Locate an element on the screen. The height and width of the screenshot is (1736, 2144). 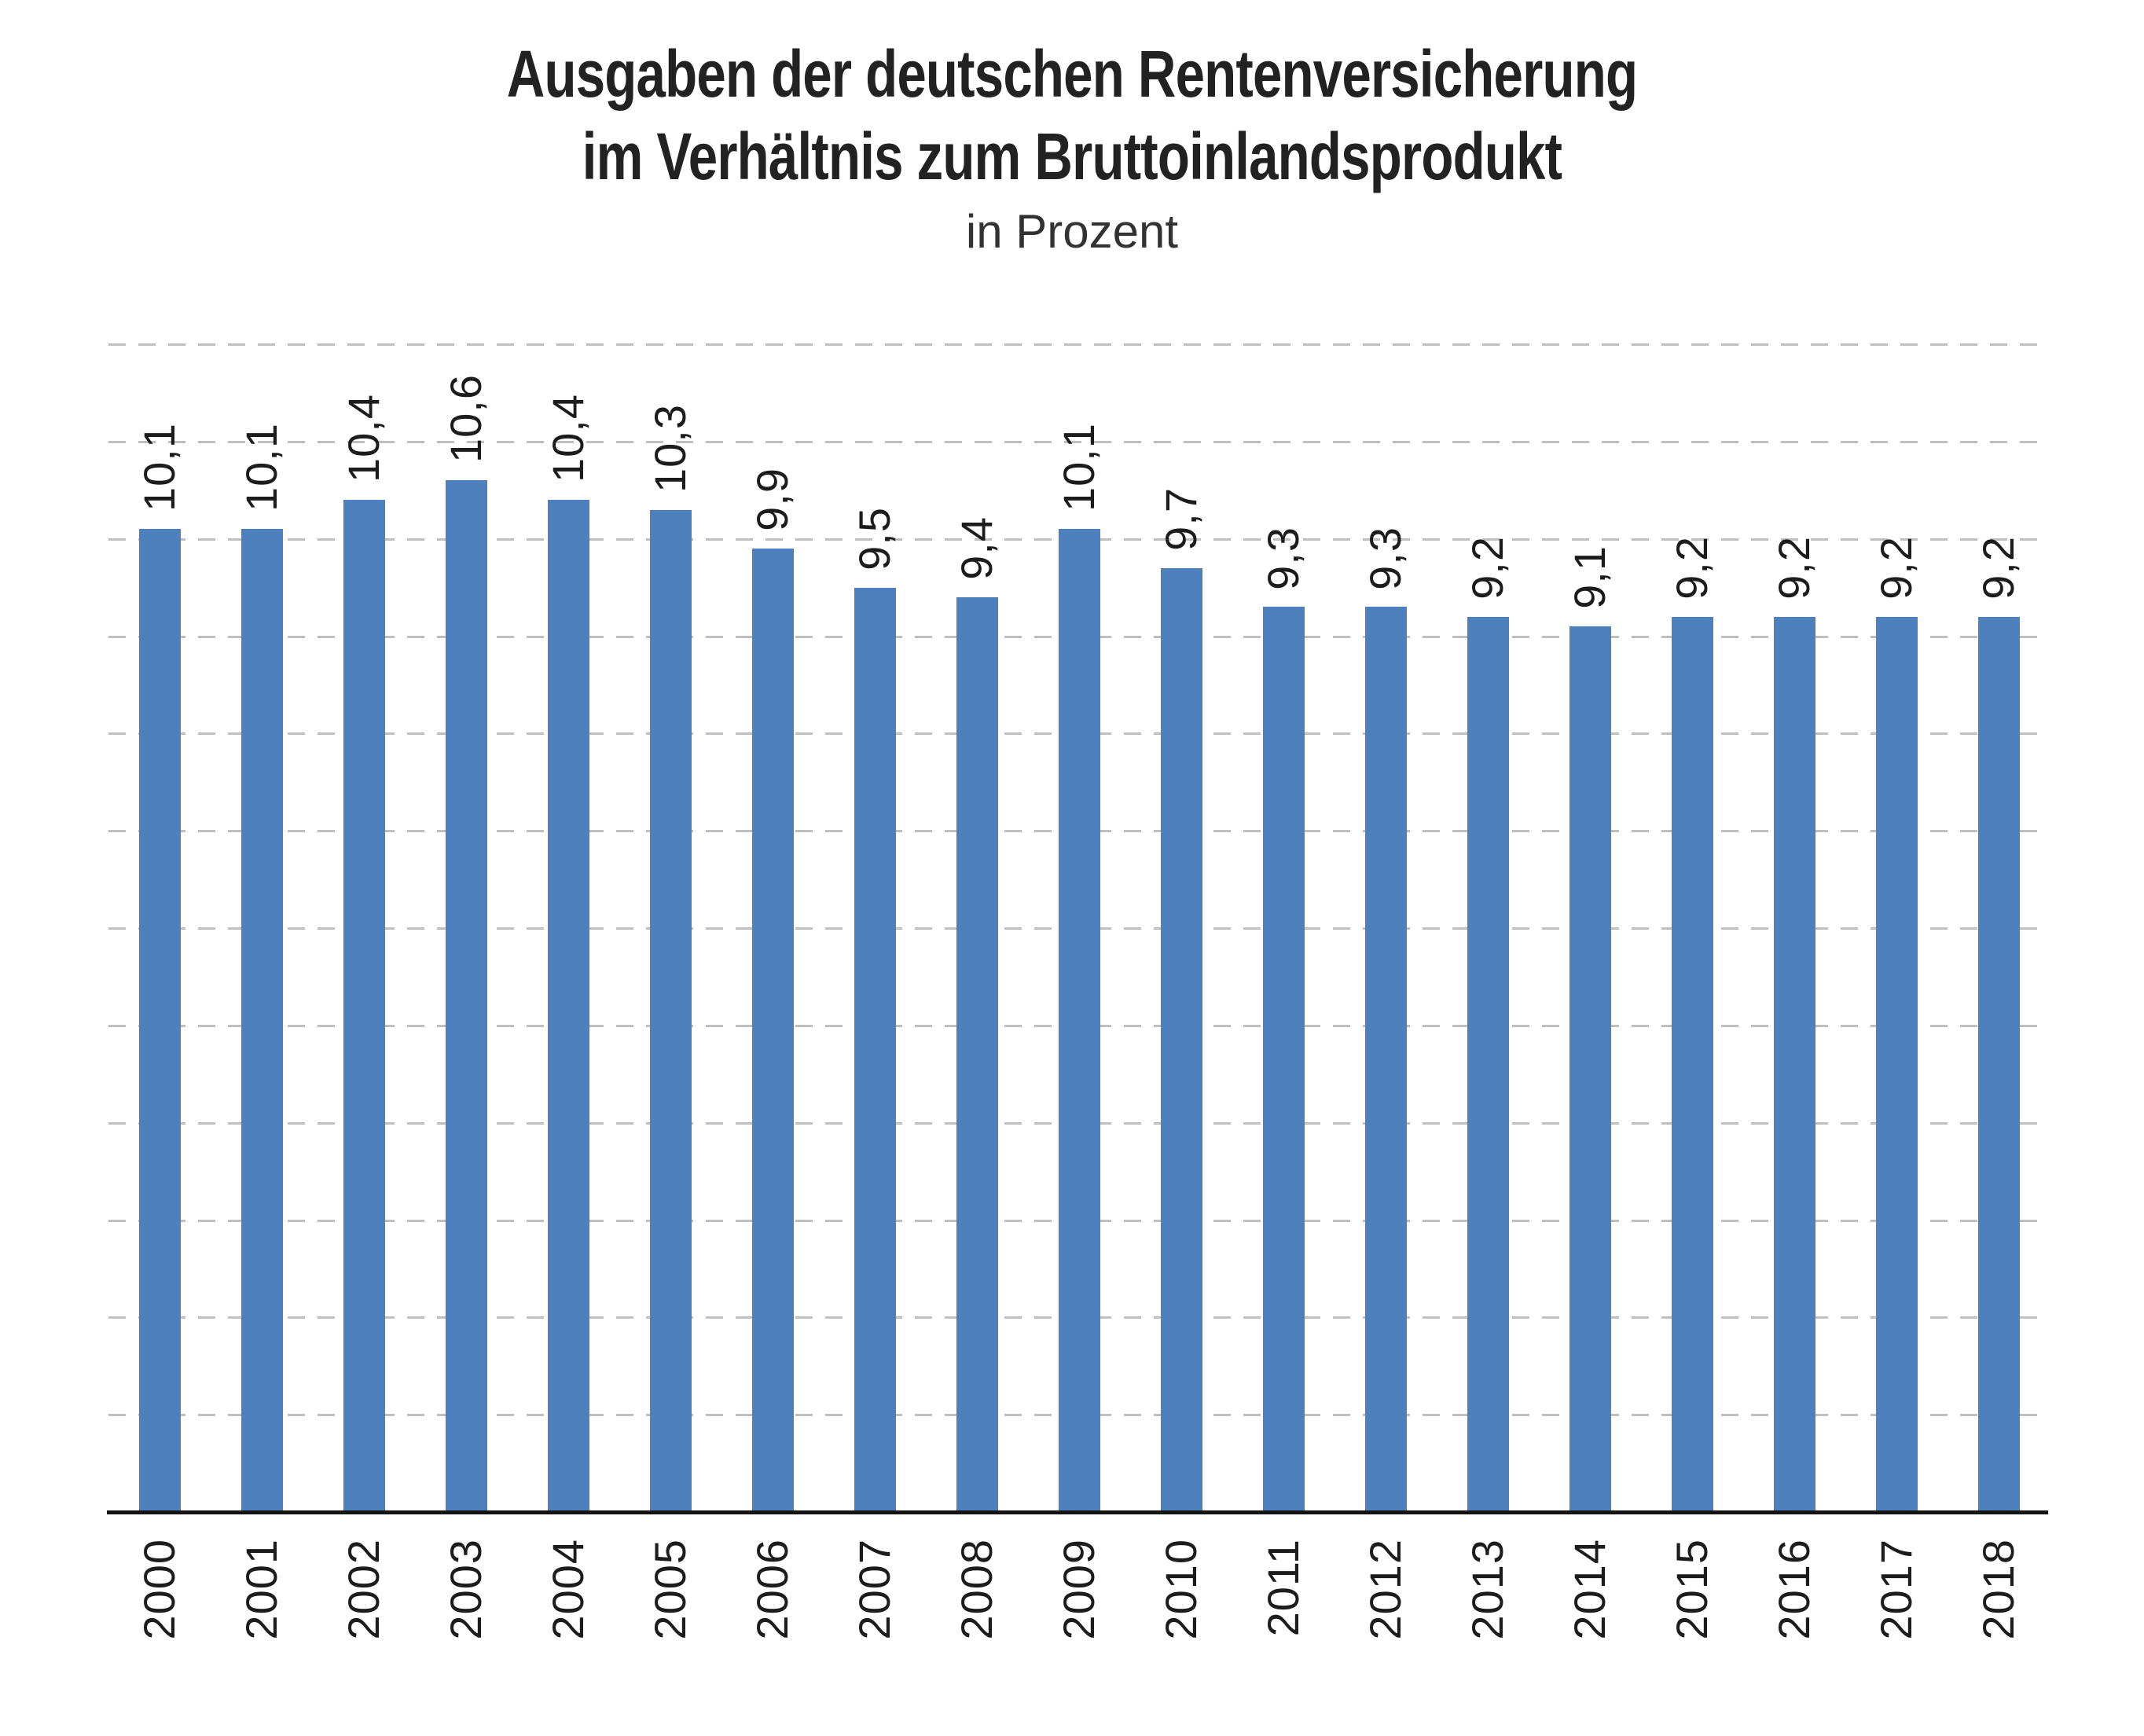
bar-2012 is located at coordinates (1385, 1059).